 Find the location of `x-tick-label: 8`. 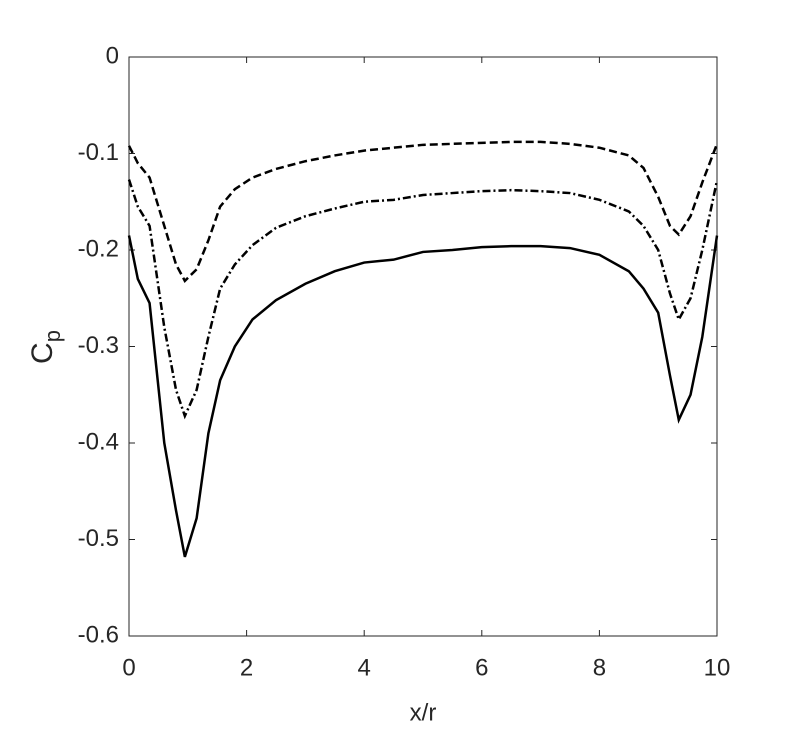

x-tick-label: 8 is located at coordinates (599, 667).